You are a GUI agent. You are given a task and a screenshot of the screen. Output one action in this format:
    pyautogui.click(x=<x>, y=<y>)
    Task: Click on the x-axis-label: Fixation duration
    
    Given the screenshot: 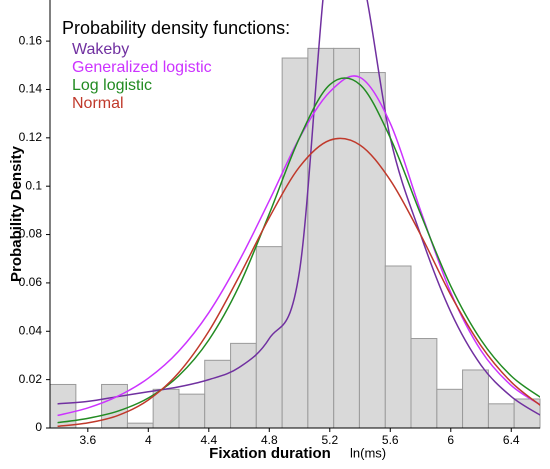 What is the action you would take?
    pyautogui.click(x=270, y=453)
    